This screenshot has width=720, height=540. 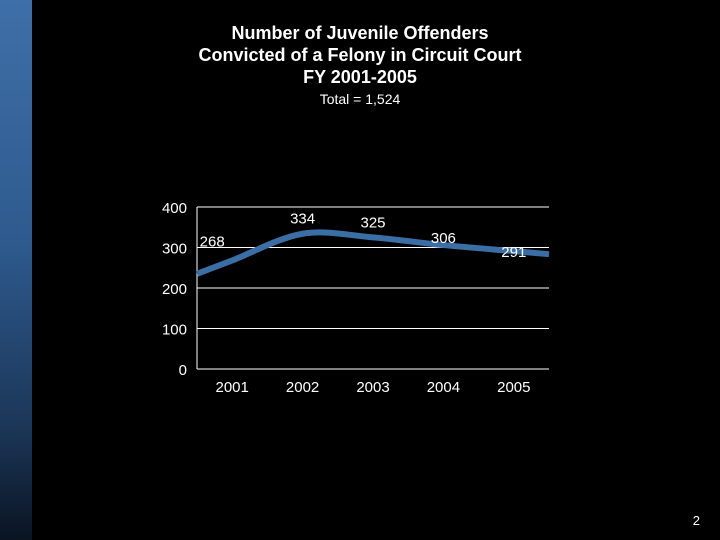 What do you see at coordinates (174, 289) in the screenshot?
I see `y-tick-label: 200` at bounding box center [174, 289].